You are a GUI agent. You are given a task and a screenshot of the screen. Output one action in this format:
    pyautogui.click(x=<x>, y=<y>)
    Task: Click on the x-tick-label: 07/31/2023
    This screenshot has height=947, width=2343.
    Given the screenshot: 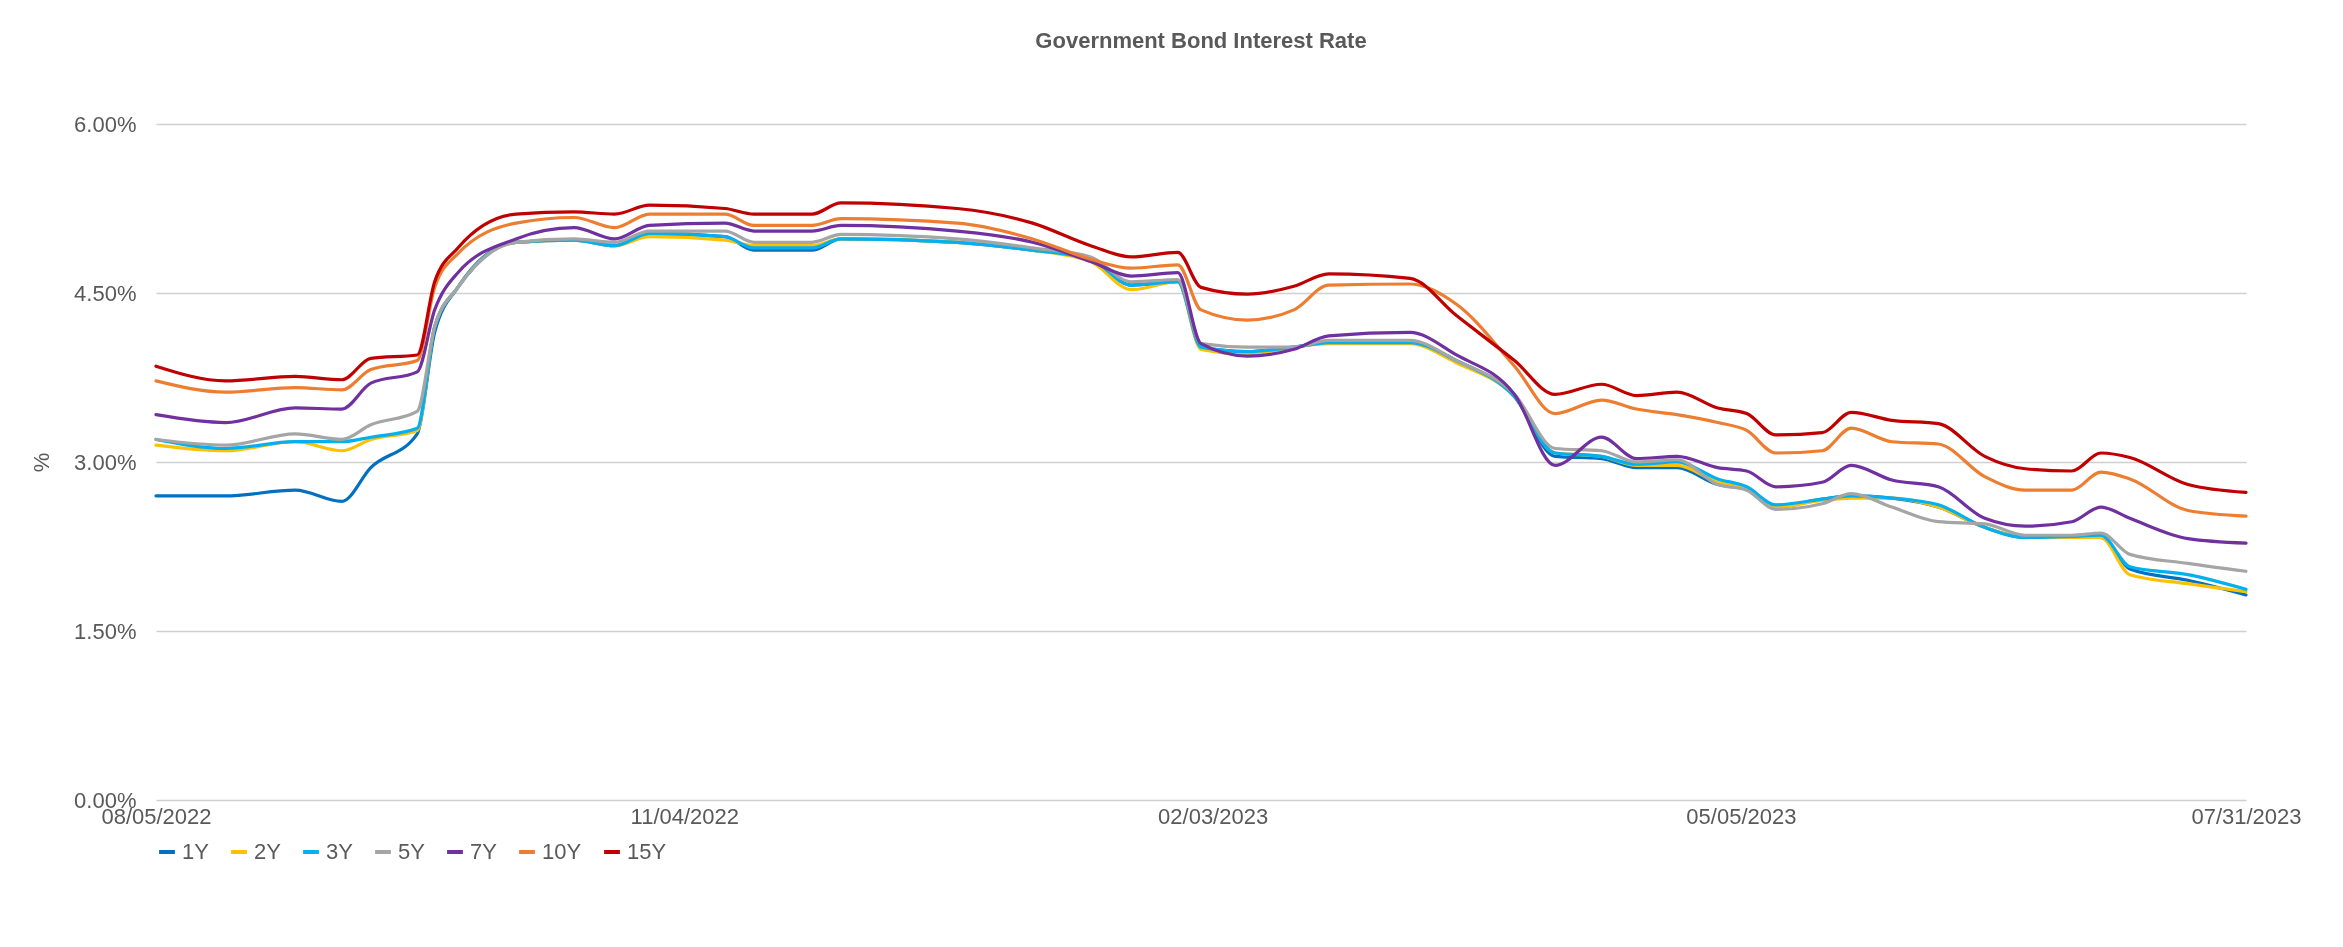 What is the action you would take?
    pyautogui.click(x=2246, y=816)
    